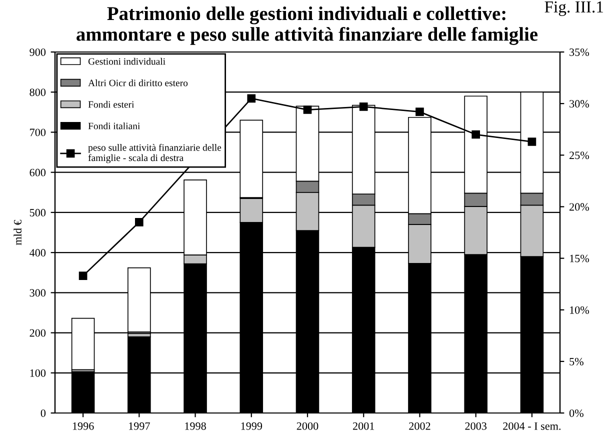 The height and width of the screenshot is (431, 607). I want to click on y-tick-label: 700, so click(38, 132).